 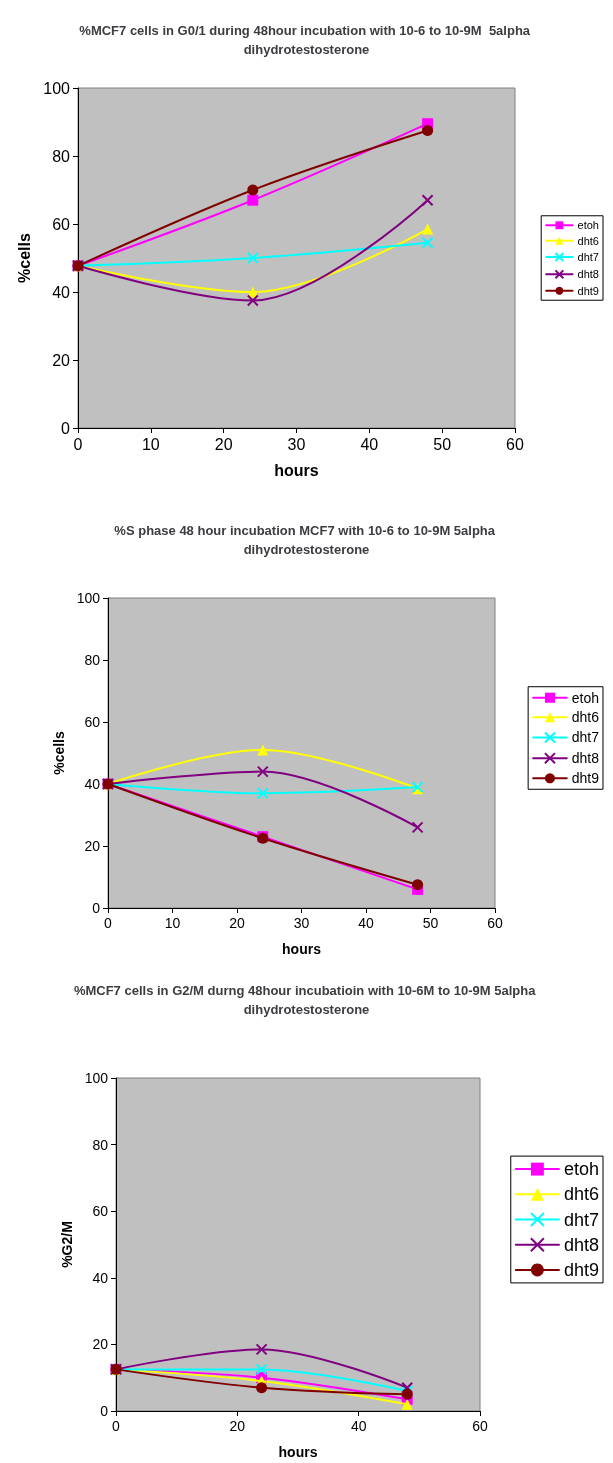 I want to click on chart-title: %MCF7 cells in G2/M durng 48hour incubatioin with 10-6M to 10-9M 5alpha dihydrotestosterone, so click(x=306, y=1000).